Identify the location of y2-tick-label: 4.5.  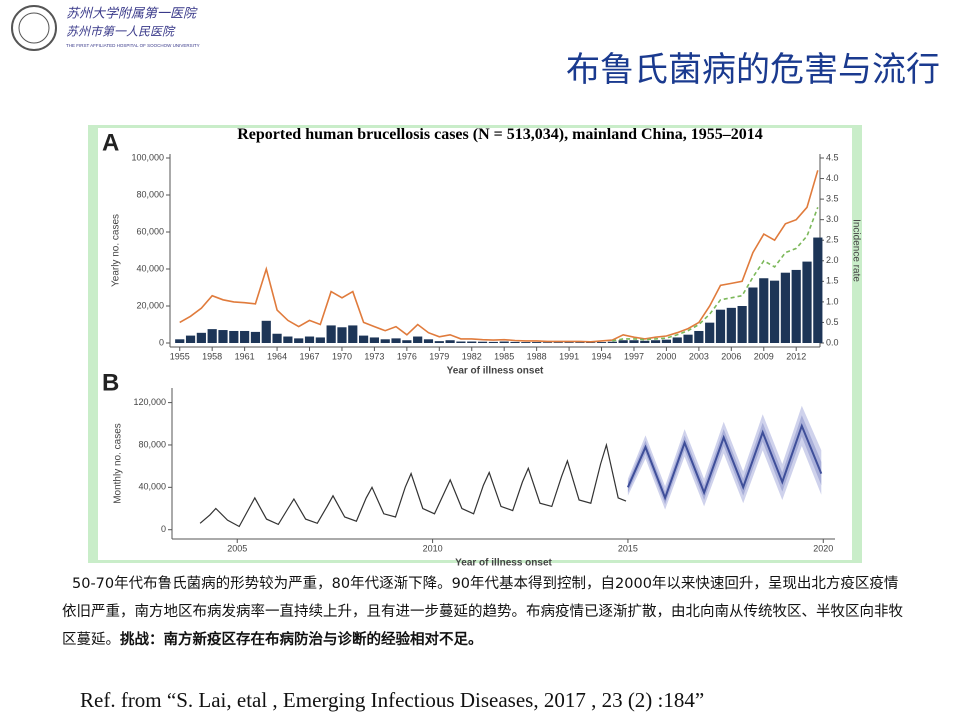
(832, 157).